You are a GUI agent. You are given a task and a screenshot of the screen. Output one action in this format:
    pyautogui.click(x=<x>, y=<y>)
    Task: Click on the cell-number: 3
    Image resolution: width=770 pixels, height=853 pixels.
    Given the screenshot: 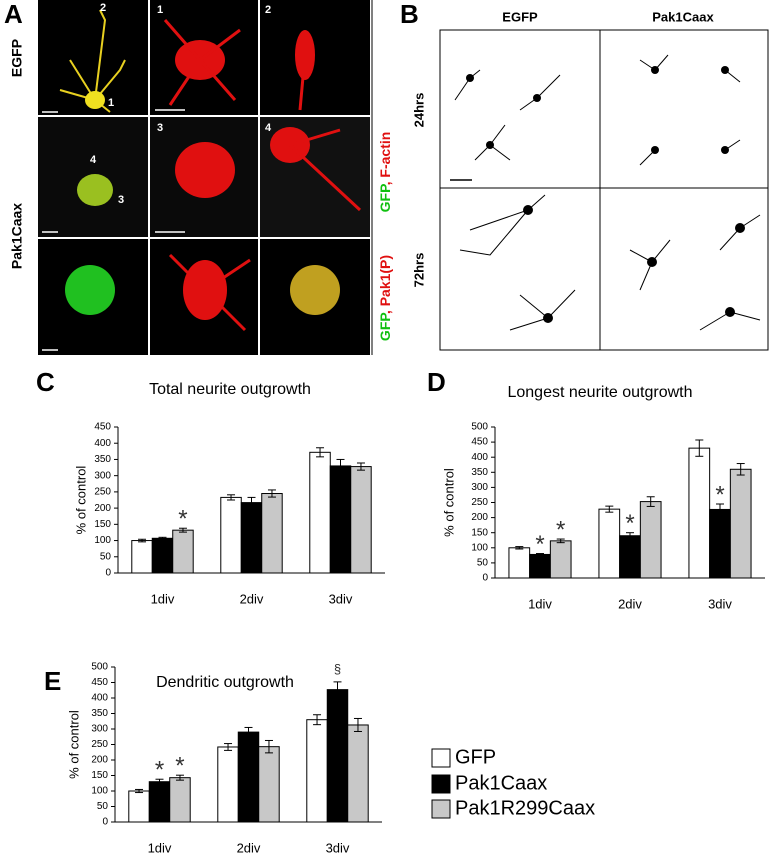 What is the action you would take?
    pyautogui.click(x=121, y=200)
    